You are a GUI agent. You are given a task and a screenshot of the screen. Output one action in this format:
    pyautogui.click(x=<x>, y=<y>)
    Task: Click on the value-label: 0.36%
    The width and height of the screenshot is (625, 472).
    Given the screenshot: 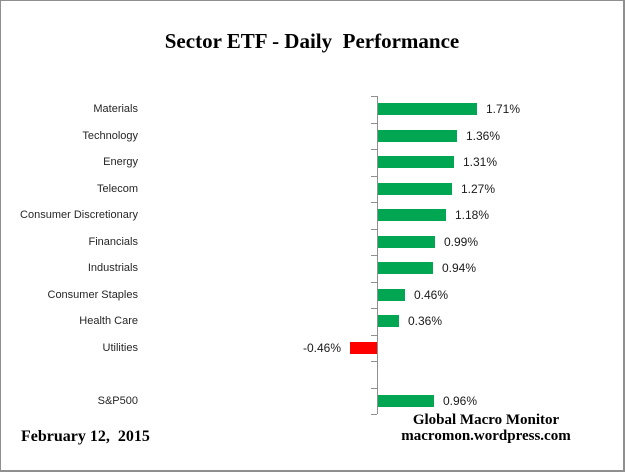 What is the action you would take?
    pyautogui.click(x=425, y=321)
    